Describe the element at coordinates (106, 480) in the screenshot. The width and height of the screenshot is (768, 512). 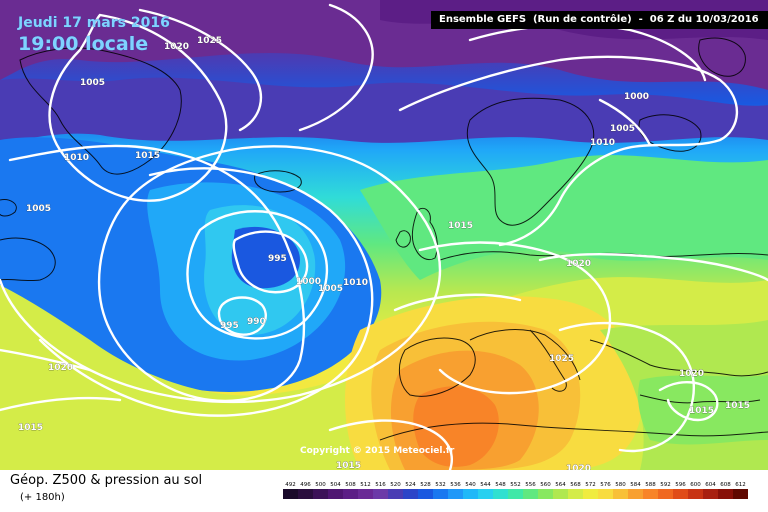
I see `map-title: Géop. Z500 & pression au sol` at that location.